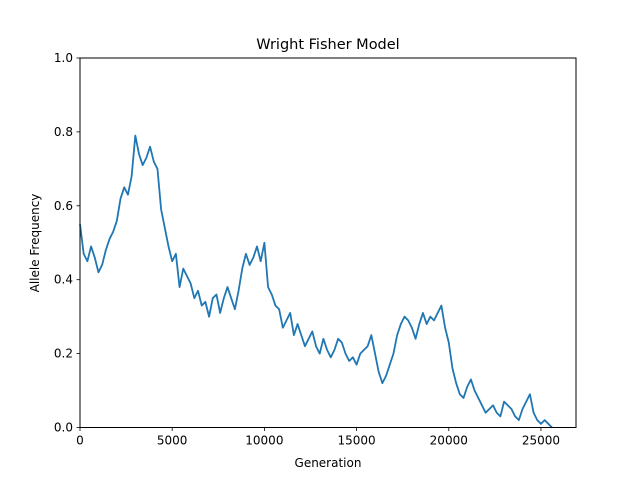  What do you see at coordinates (35, 243) in the screenshot?
I see `y-axis-label: Allele Frequency` at bounding box center [35, 243].